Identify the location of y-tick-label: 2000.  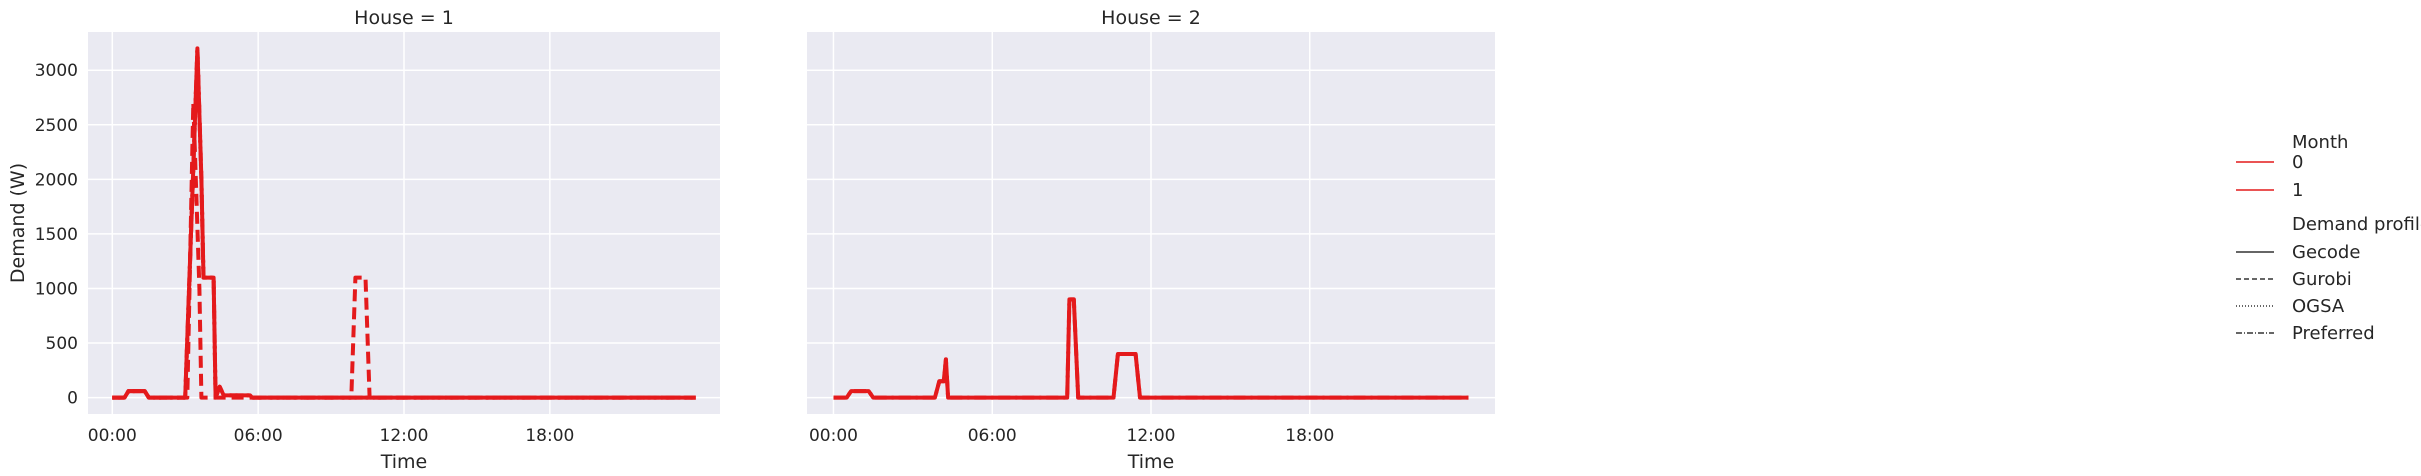
(56, 180).